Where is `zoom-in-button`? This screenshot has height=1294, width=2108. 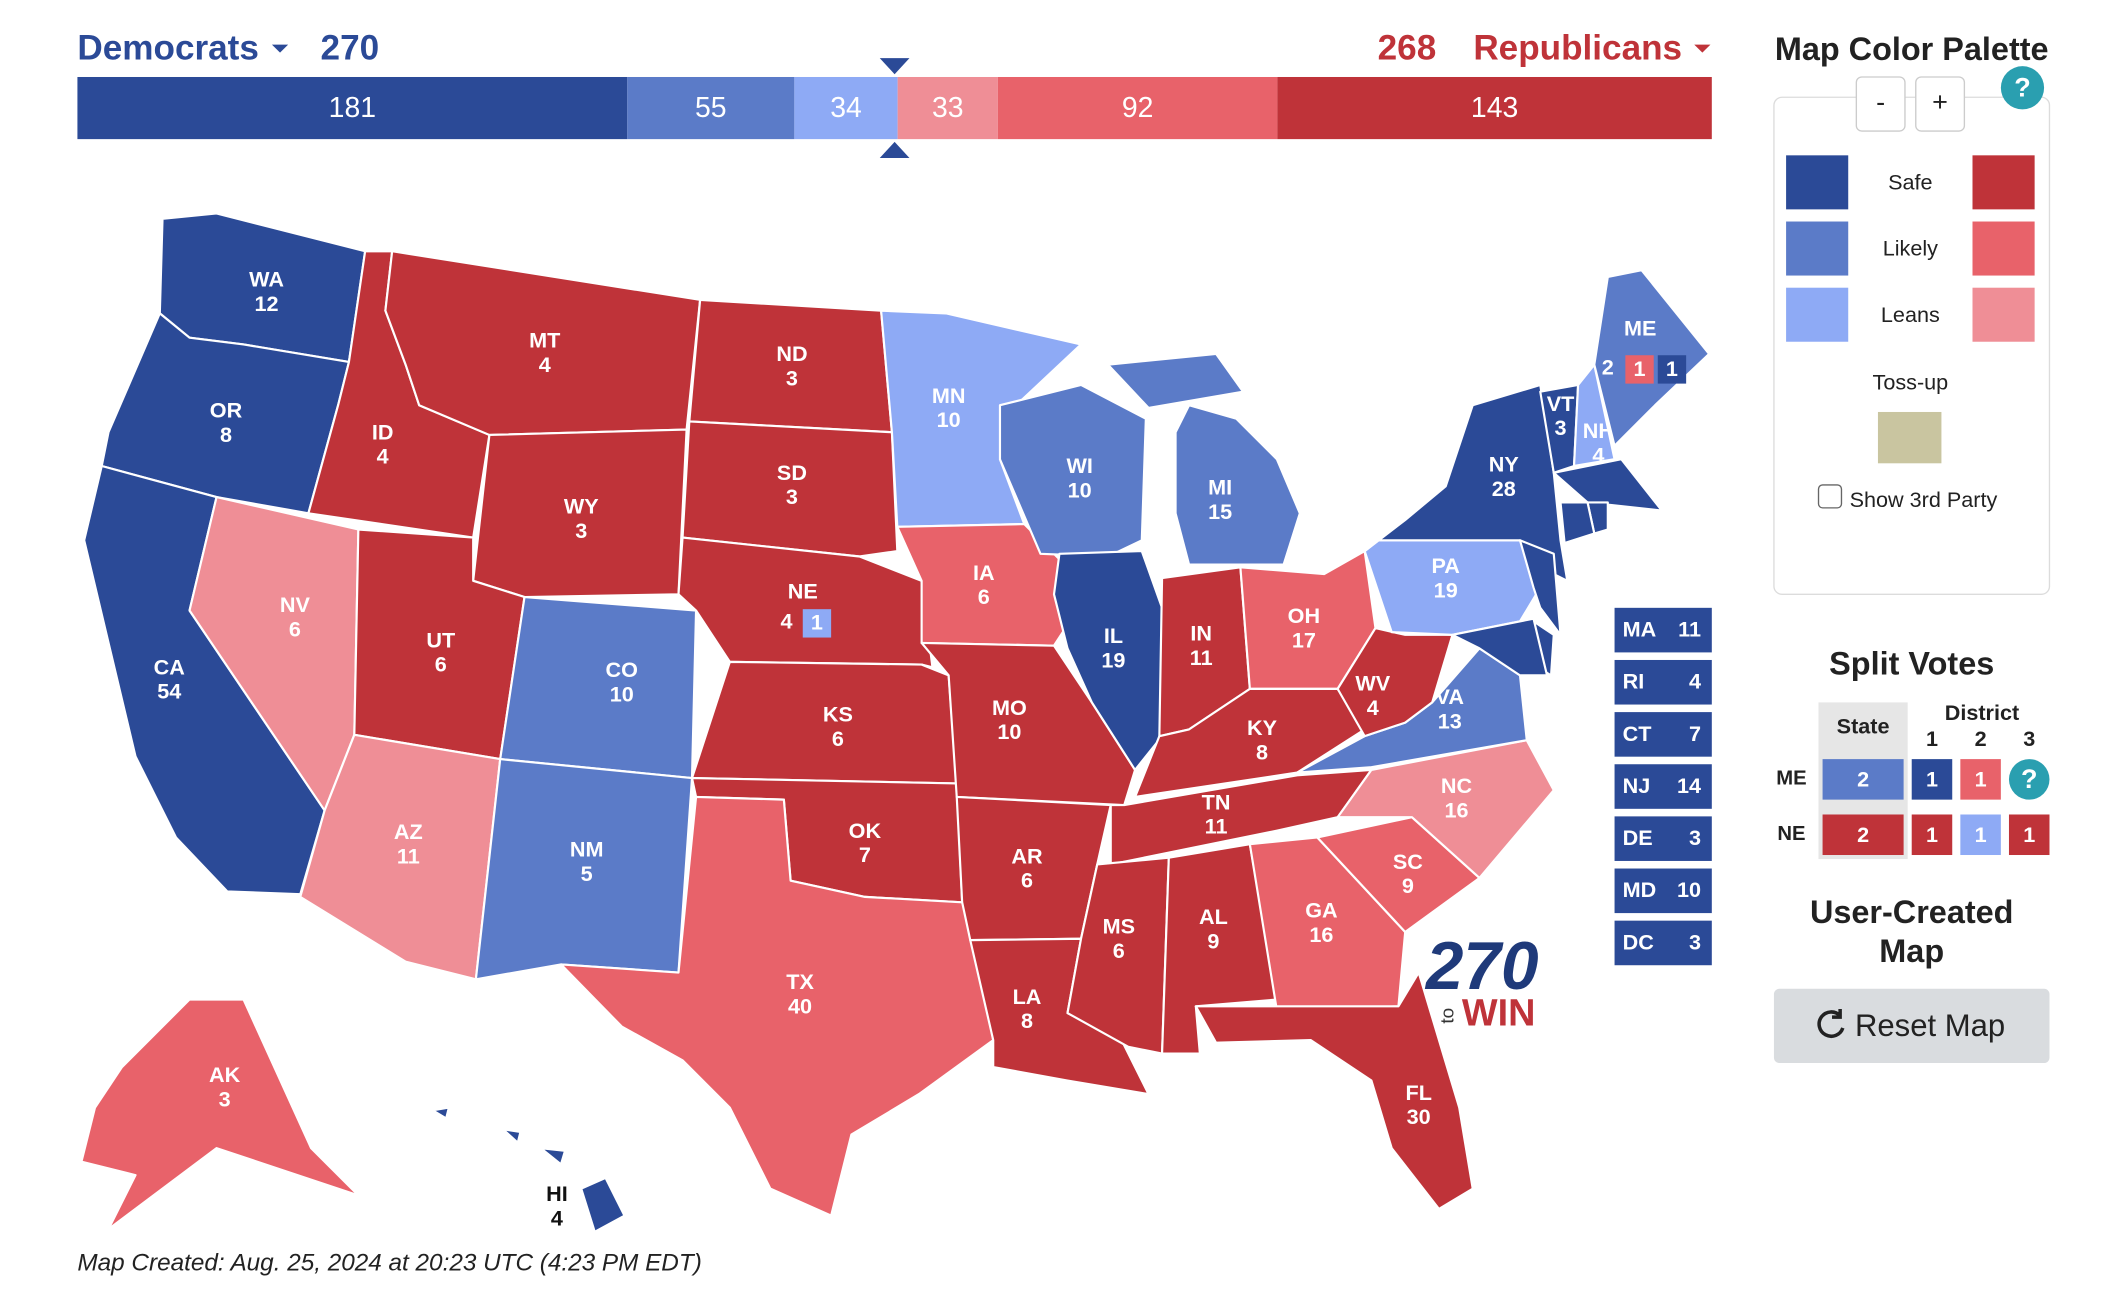
zoom-in-button is located at coordinates (1940, 104).